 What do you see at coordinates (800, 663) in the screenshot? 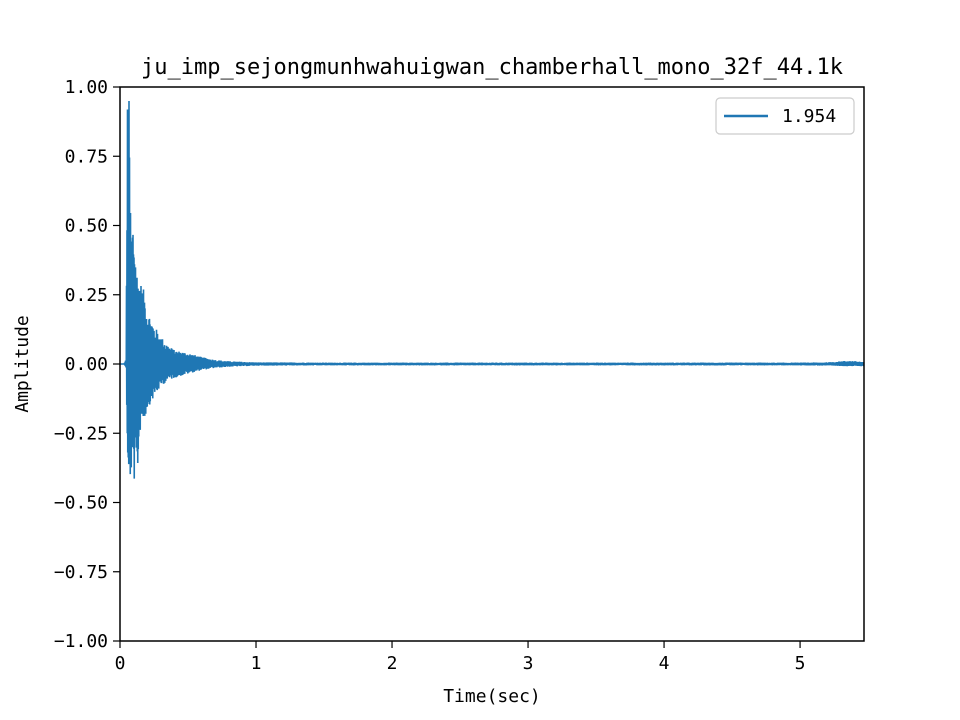
I see `x-tick-label: 5` at bounding box center [800, 663].